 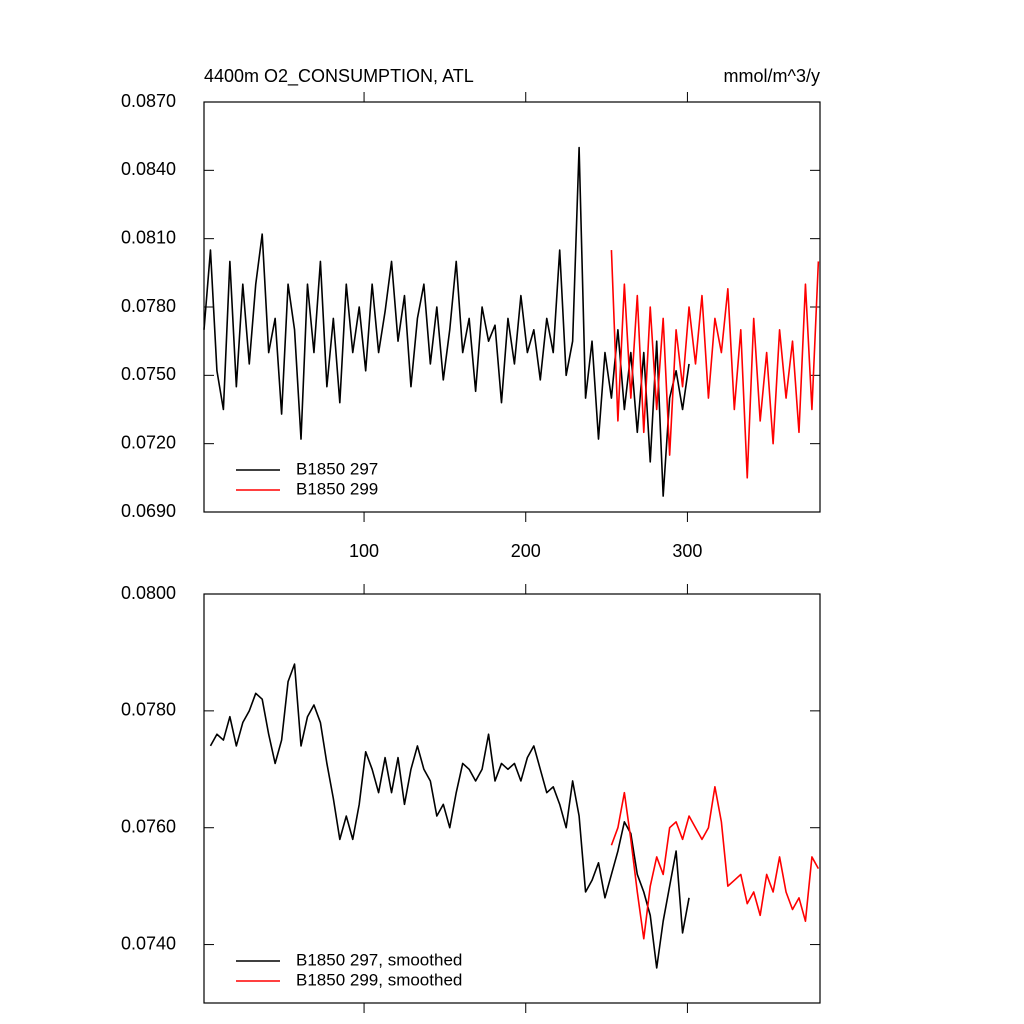 I want to click on chart-title: 4400m O2_CONSUMPTION, ATL, so click(x=339, y=76).